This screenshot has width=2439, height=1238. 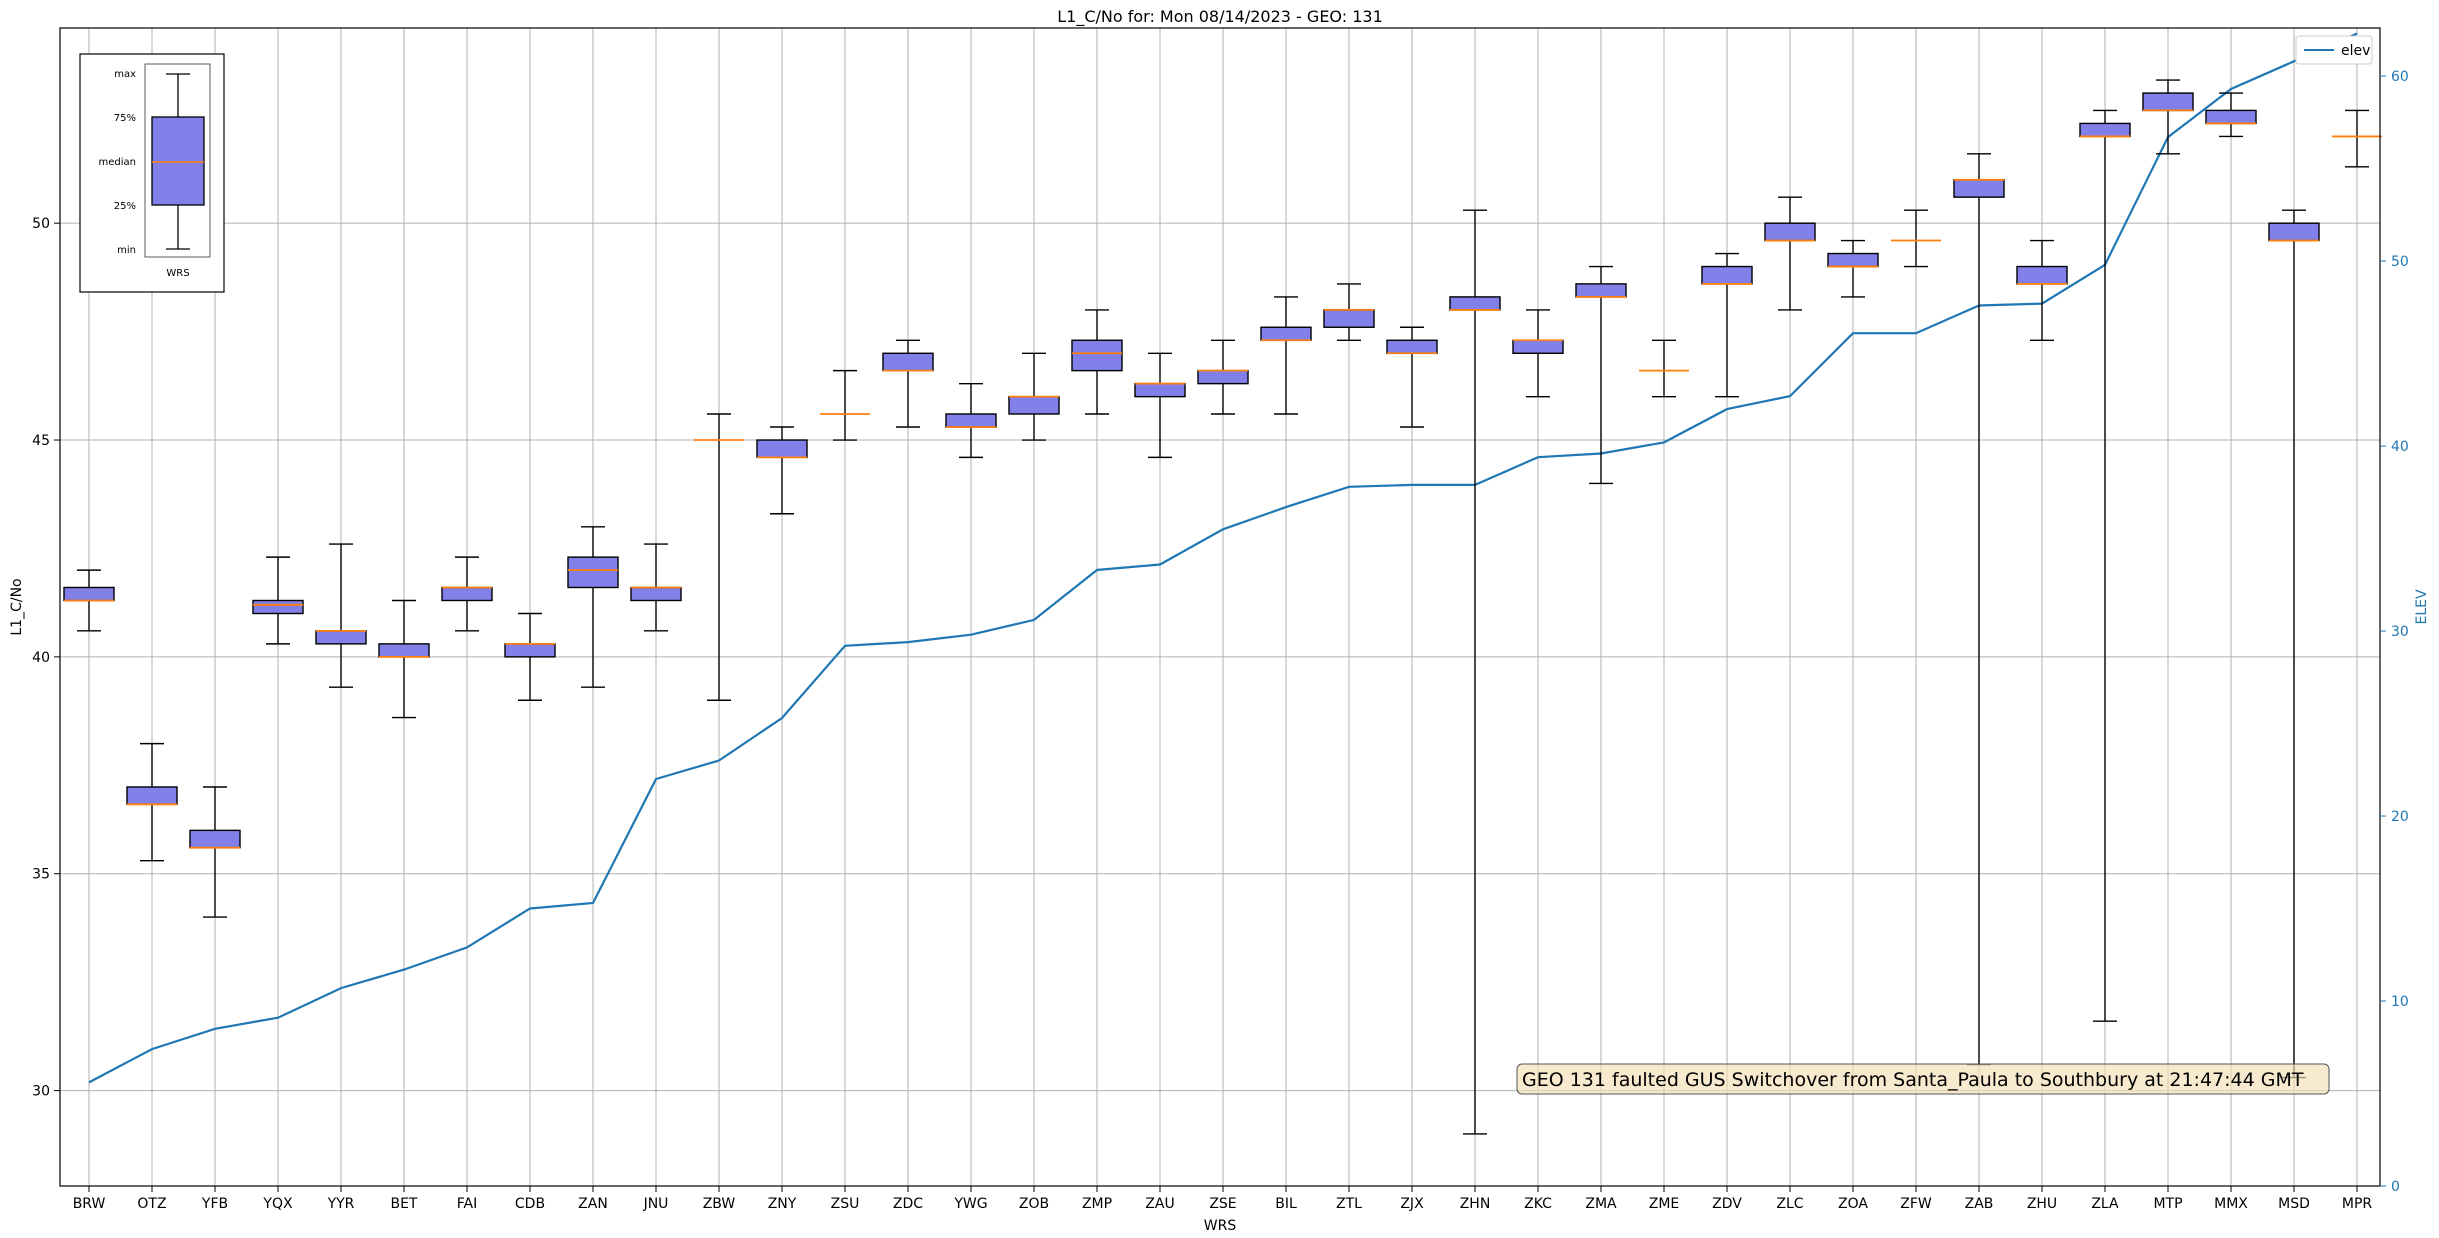 I want to click on box-zab, so click(x=1979, y=609).